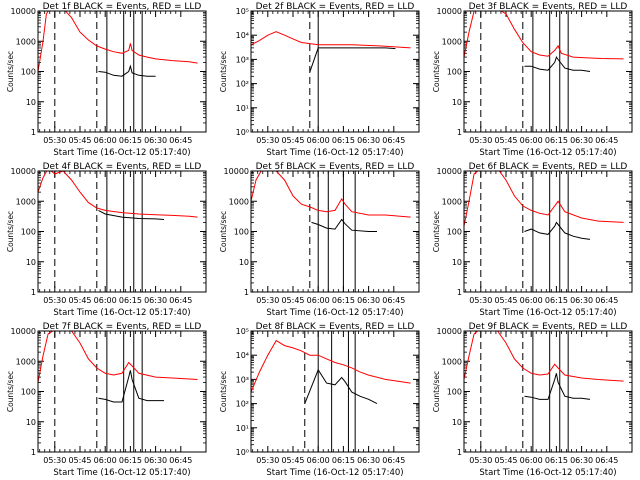 This screenshot has width=640, height=480. What do you see at coordinates (548, 167) in the screenshot?
I see `panel-title: Det 6f BLACK = Events, RED = LLD` at bounding box center [548, 167].